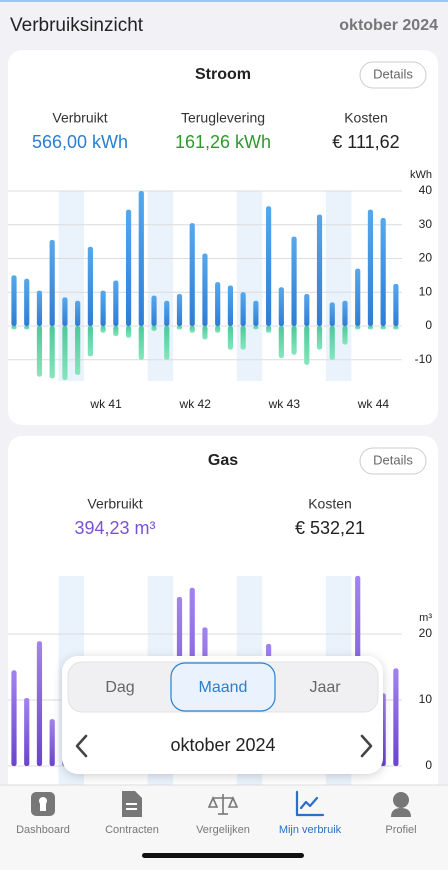 This screenshot has width=448, height=870. Describe the element at coordinates (249, 286) in the screenshot. I see `weekend-band` at that location.